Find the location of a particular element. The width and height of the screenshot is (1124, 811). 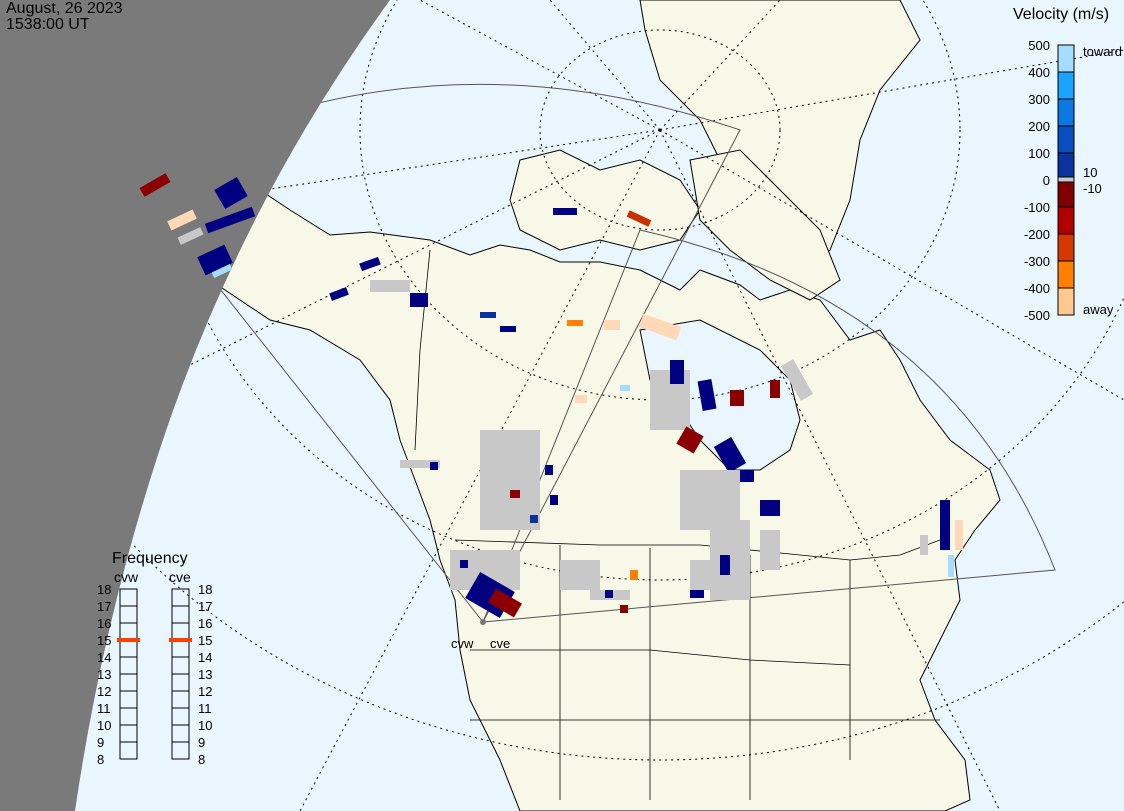

frequency-title: Frequency is located at coordinates (150, 558).